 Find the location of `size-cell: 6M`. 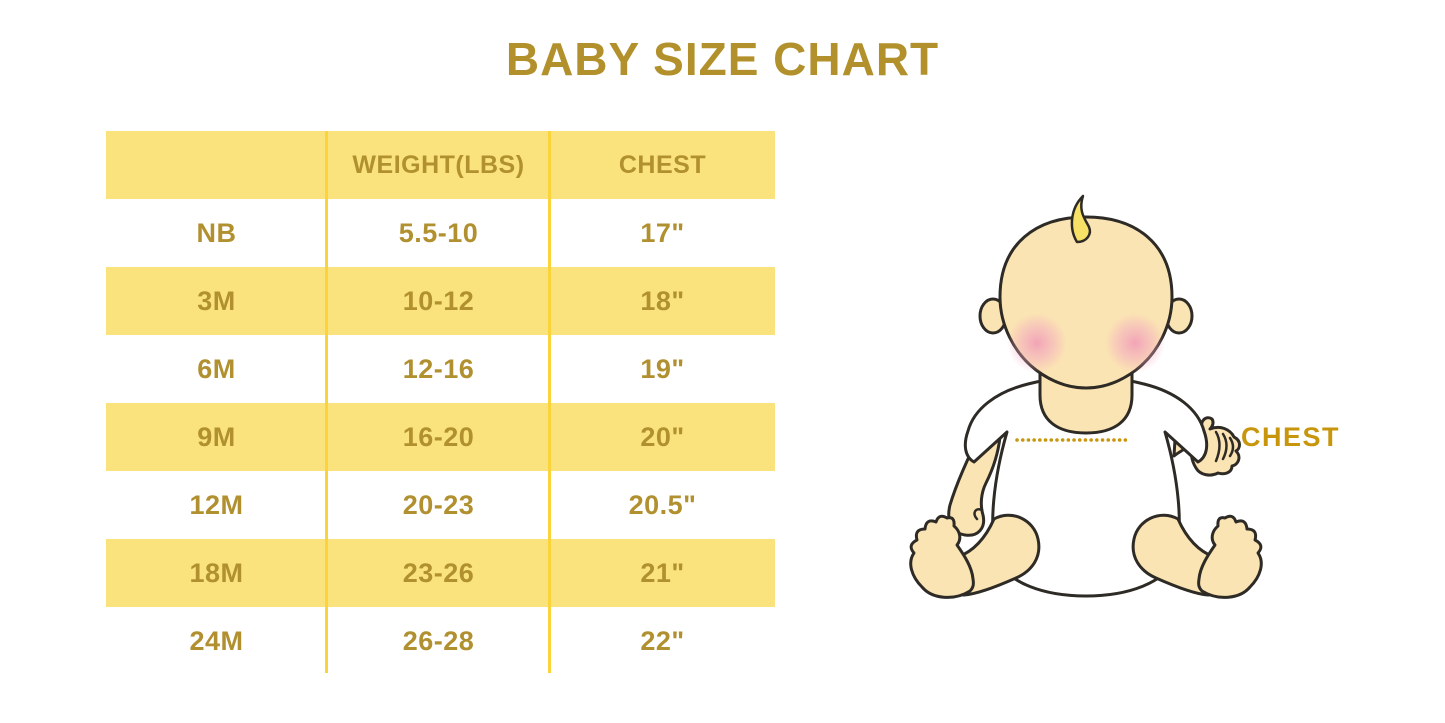

size-cell: 6M is located at coordinates (216, 368).